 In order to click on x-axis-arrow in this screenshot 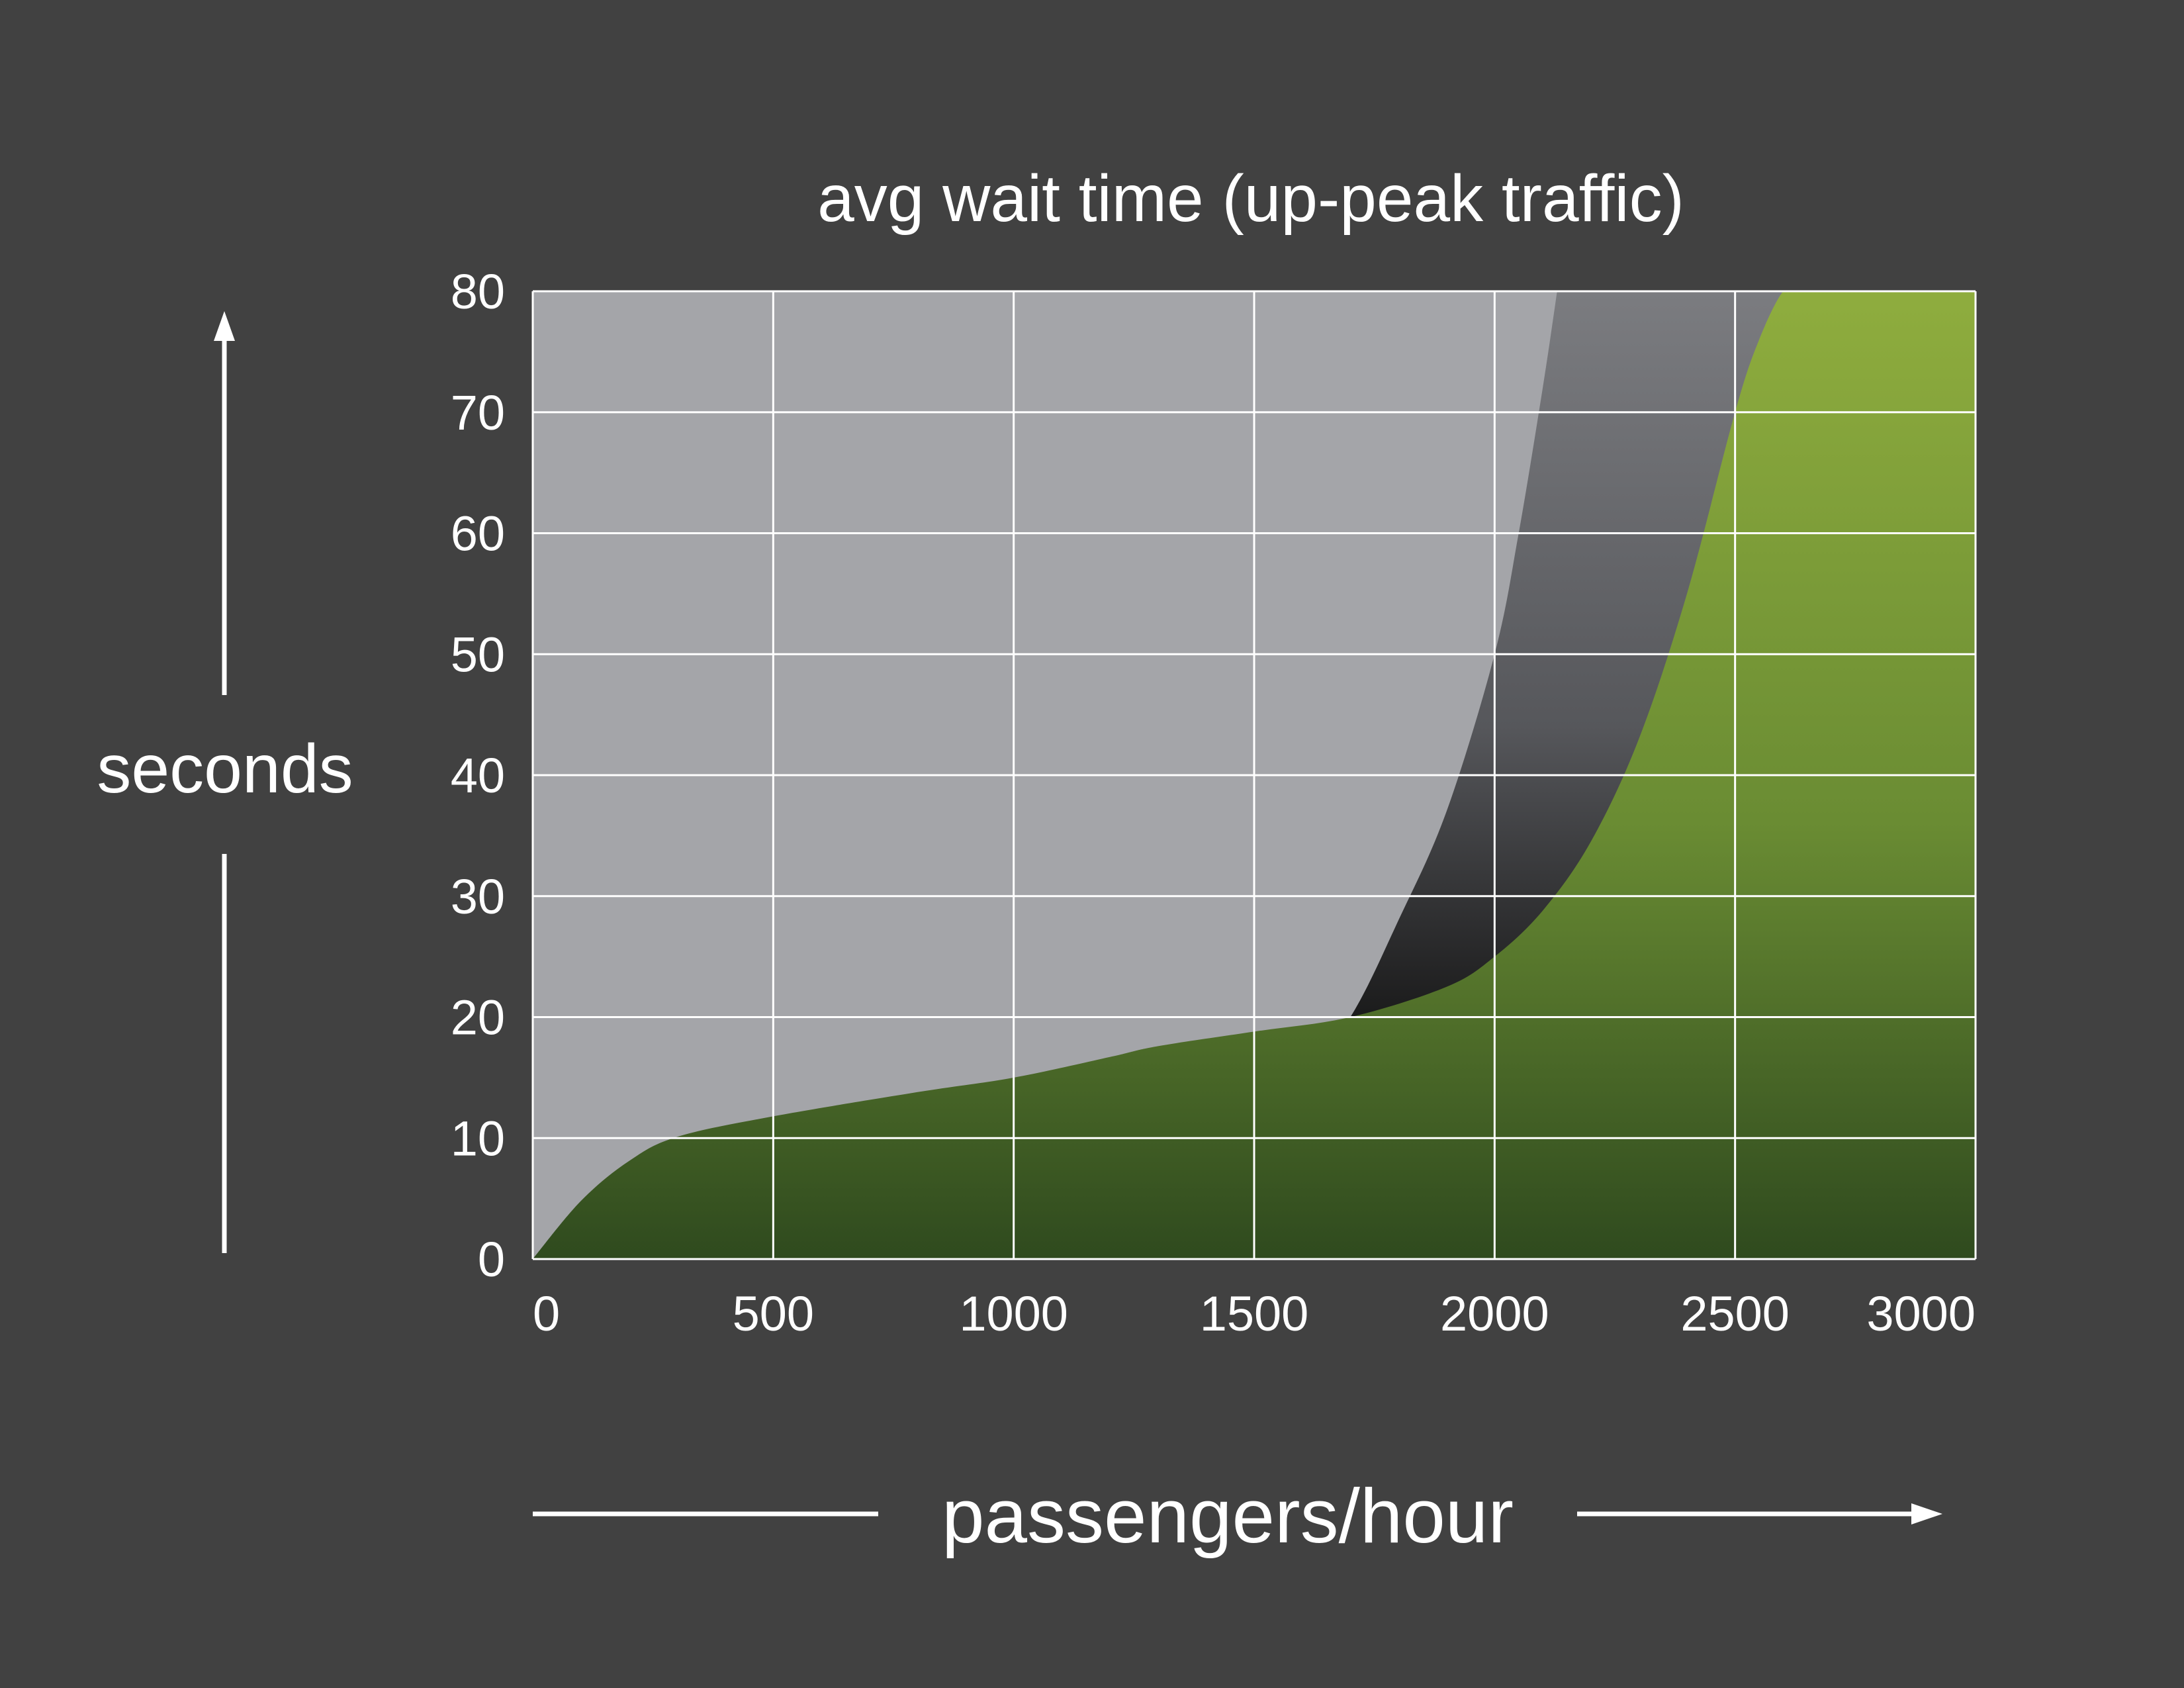, I will do `click(1237, 1513)`.